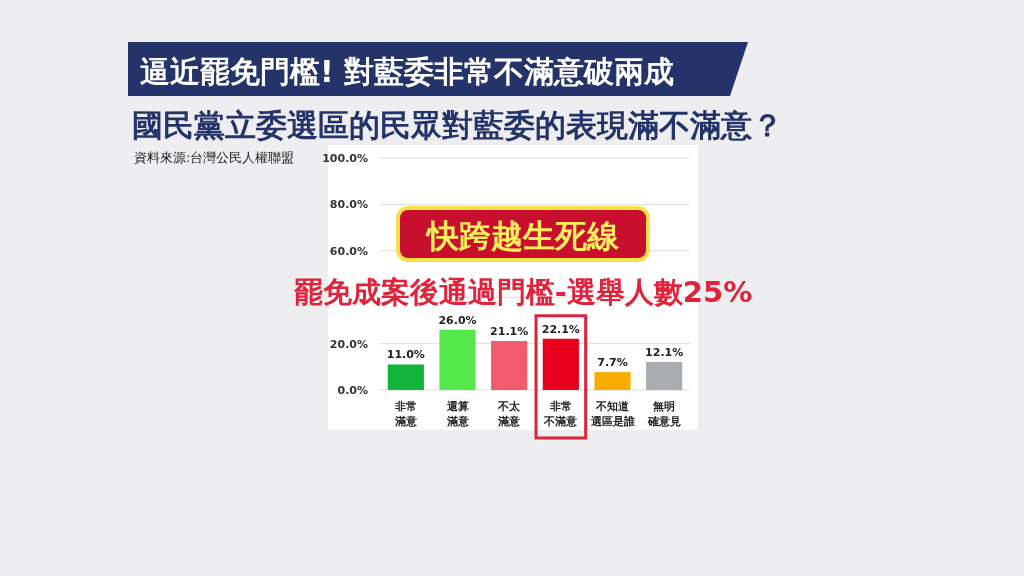 The width and height of the screenshot is (1024, 576). What do you see at coordinates (509, 332) in the screenshot?
I see `data-label: 21.1%` at bounding box center [509, 332].